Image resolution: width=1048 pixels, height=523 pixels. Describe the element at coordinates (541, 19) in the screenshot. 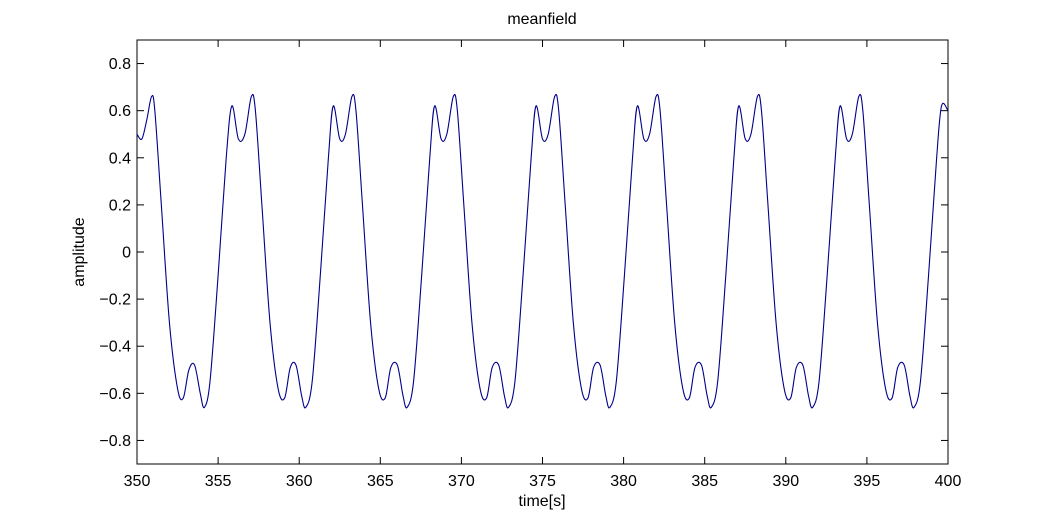

I see `chart-title: meanfield` at that location.